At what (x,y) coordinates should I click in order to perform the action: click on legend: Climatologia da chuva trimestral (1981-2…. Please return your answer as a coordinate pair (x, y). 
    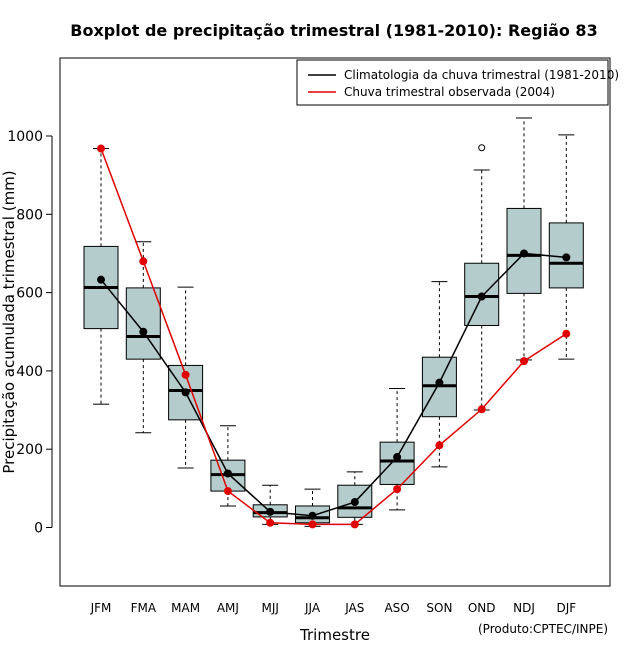
    Looking at the image, I should click on (457, 82).